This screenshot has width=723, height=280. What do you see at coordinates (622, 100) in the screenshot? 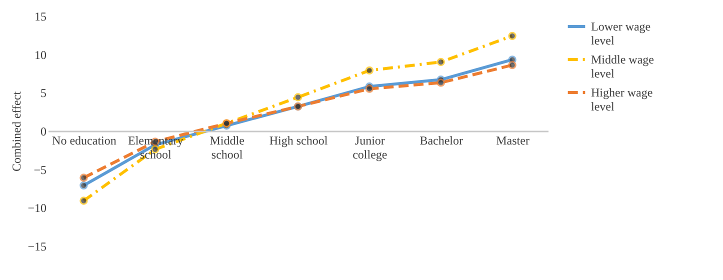
I see `legend-label: Higher wage level` at bounding box center [622, 100].